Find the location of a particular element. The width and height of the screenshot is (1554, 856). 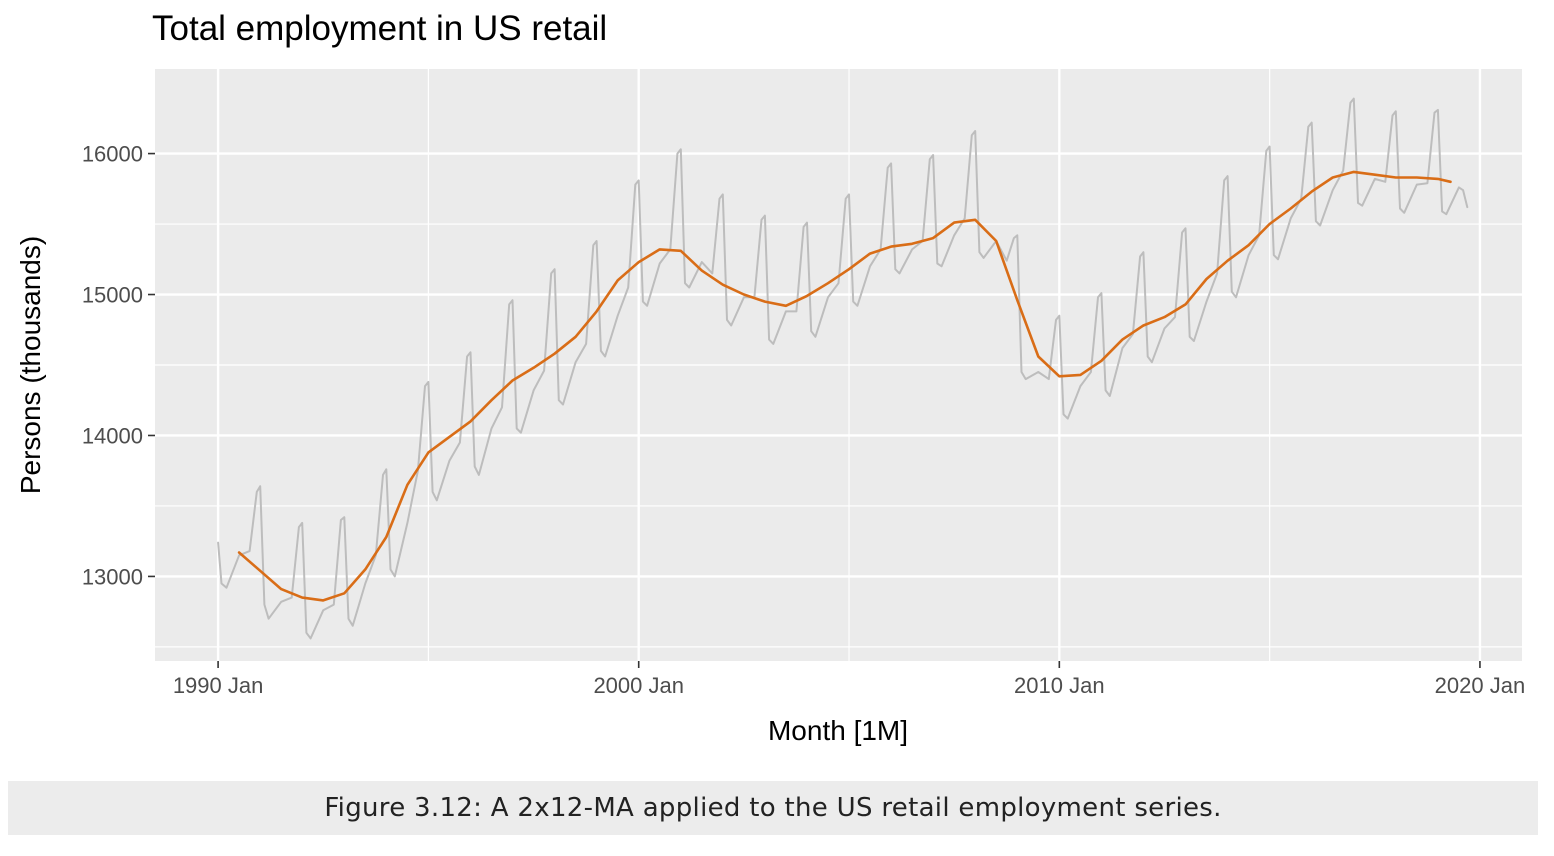

x-tick-label: 2020 Jan is located at coordinates (1480, 685).